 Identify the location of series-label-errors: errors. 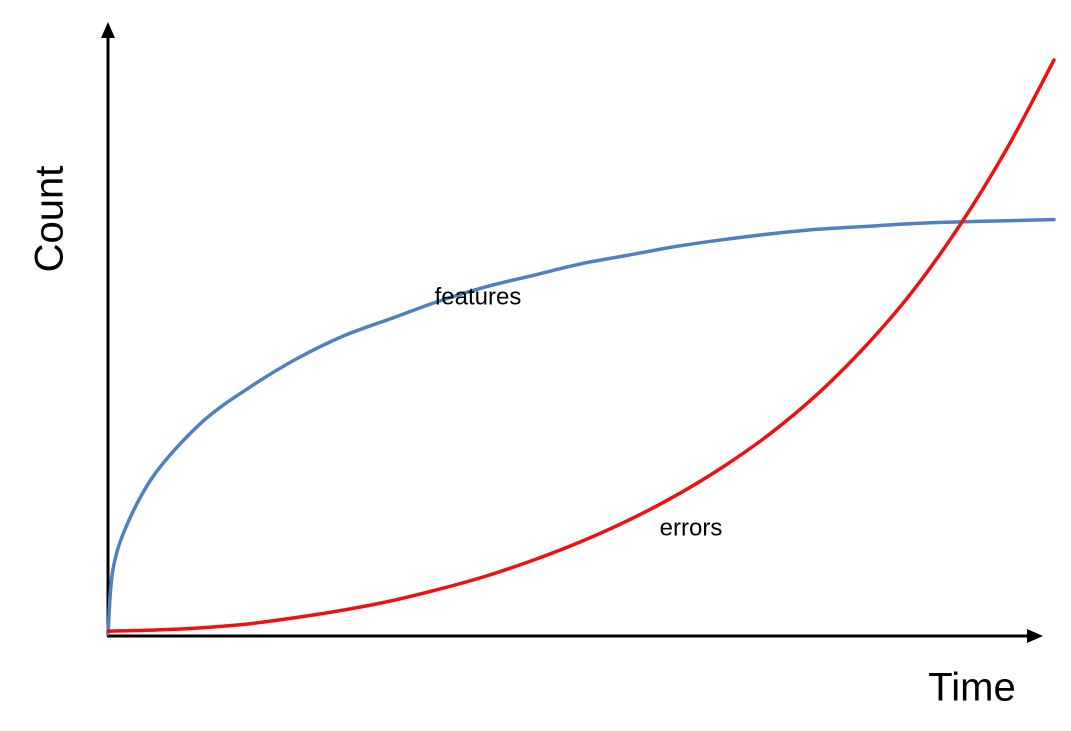
(691, 527).